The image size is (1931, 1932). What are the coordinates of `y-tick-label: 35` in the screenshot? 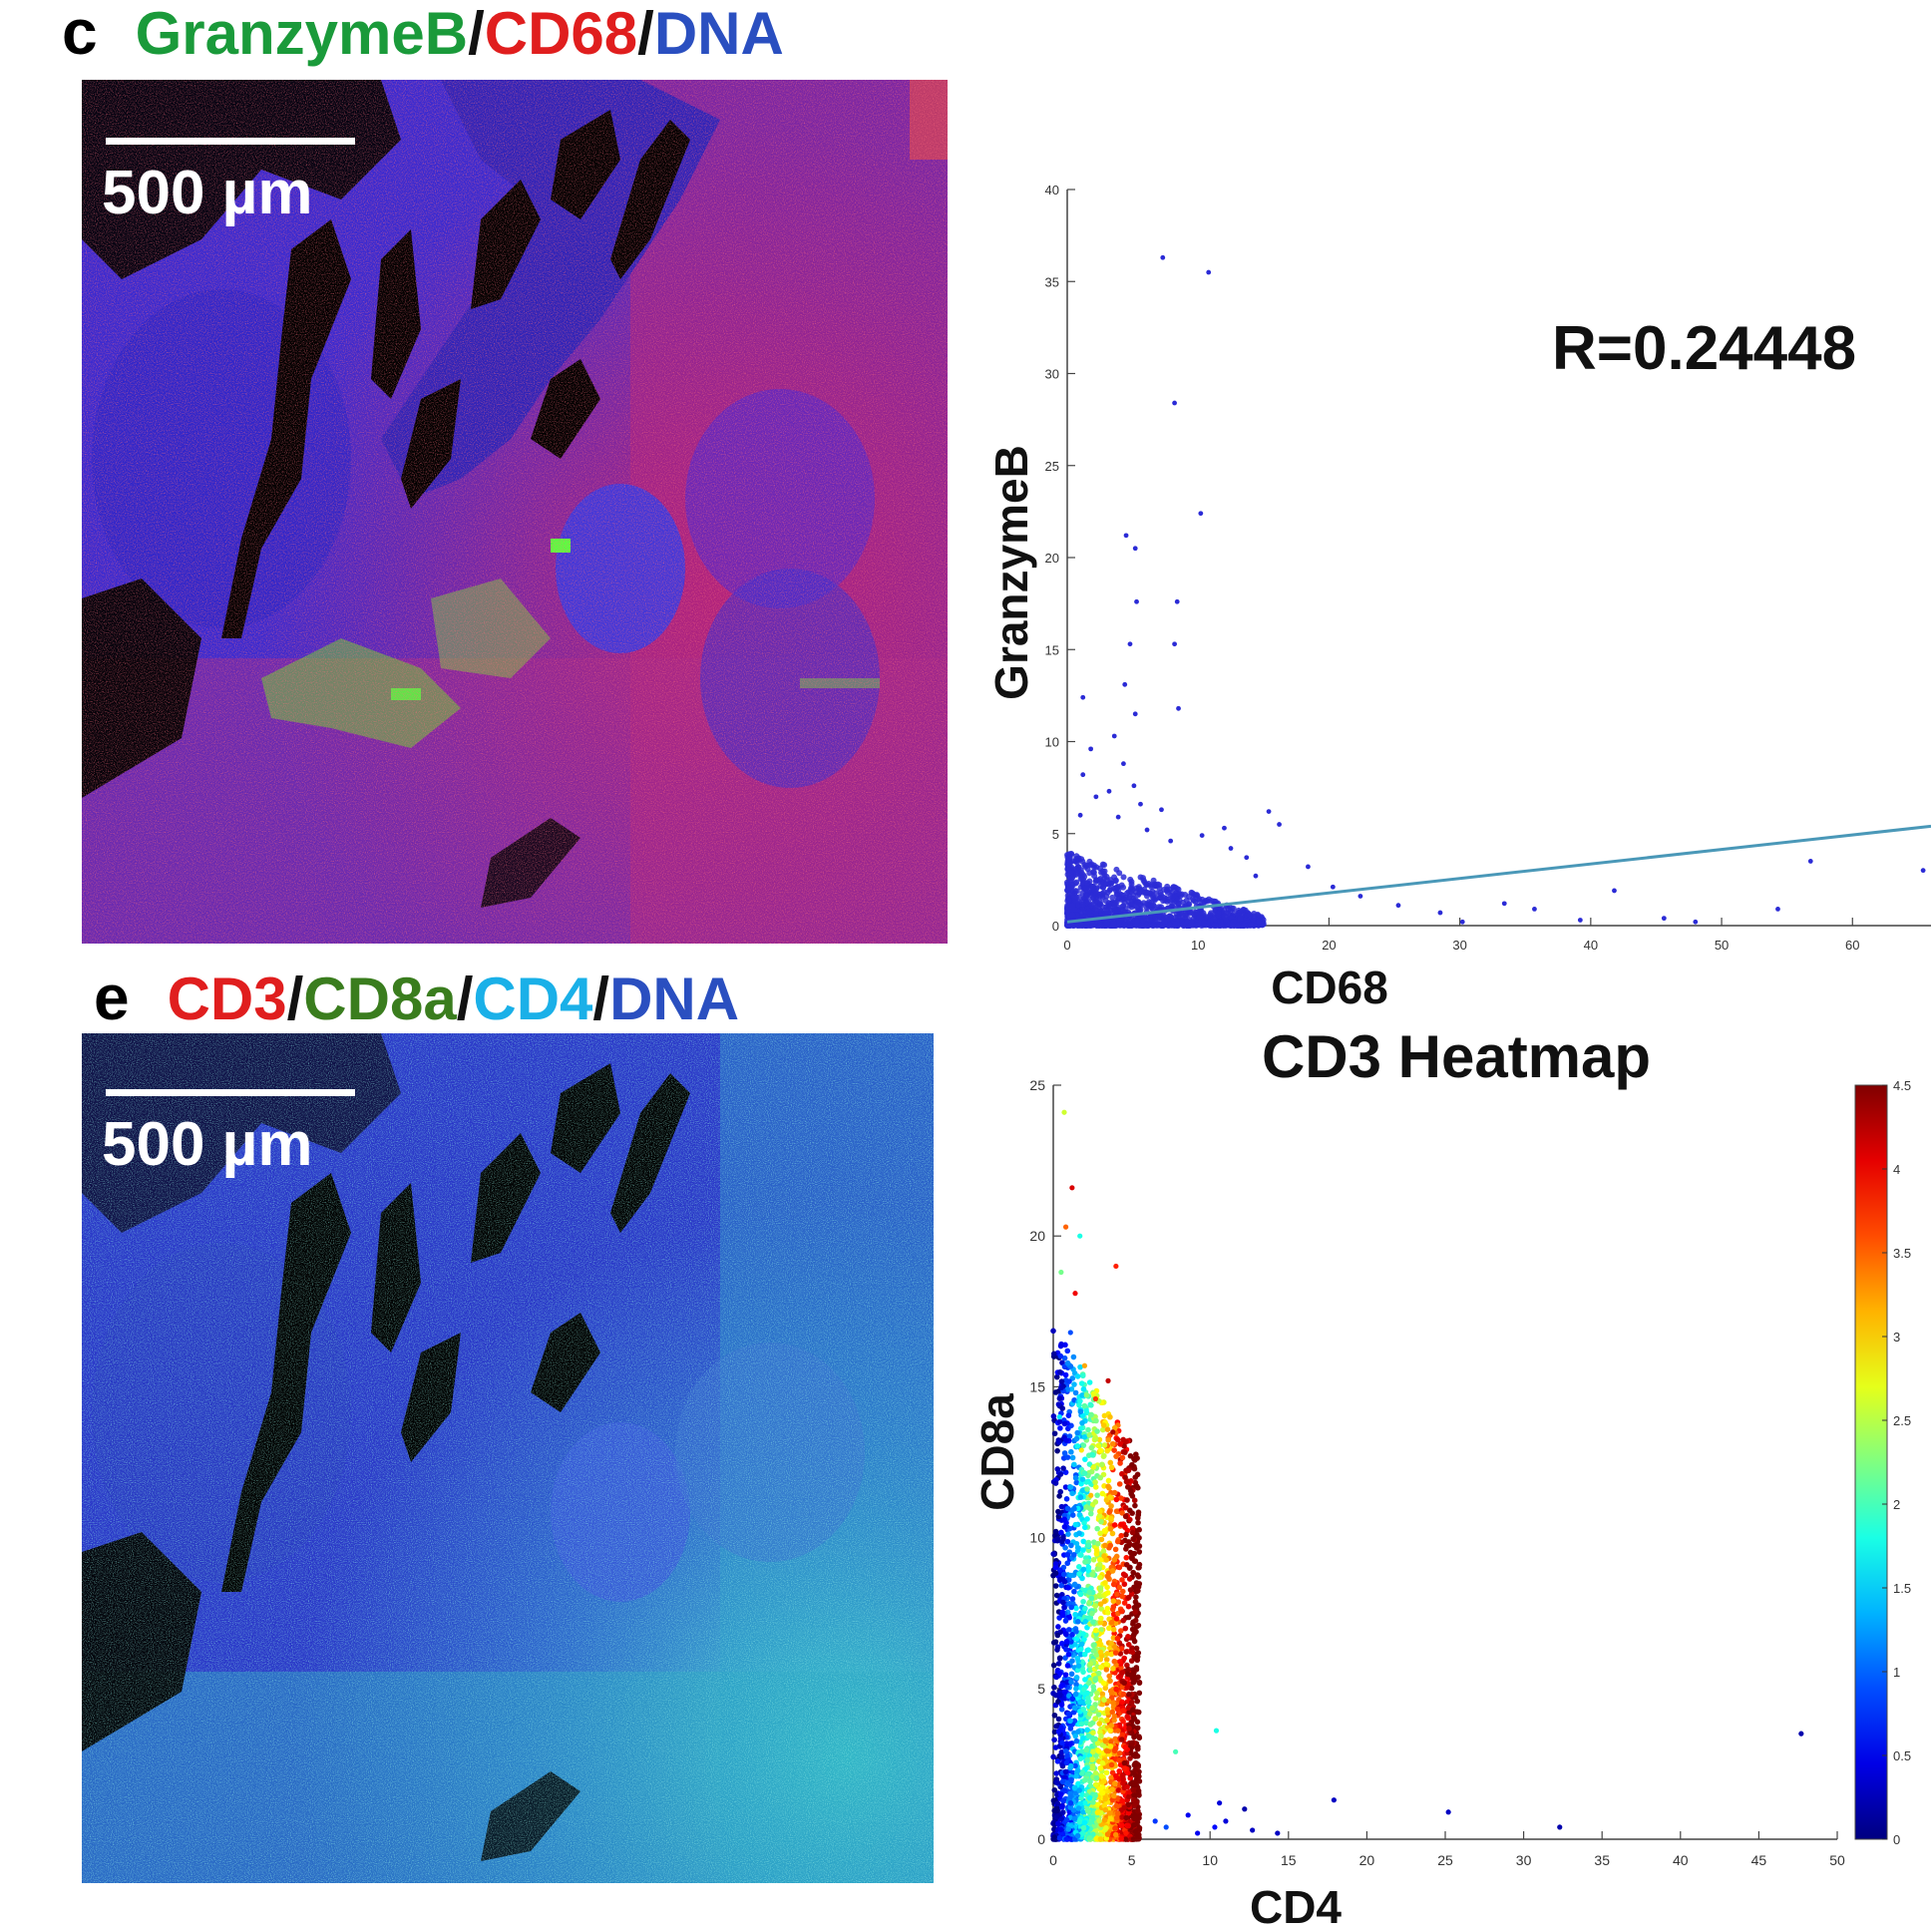 It's located at (1052, 282).